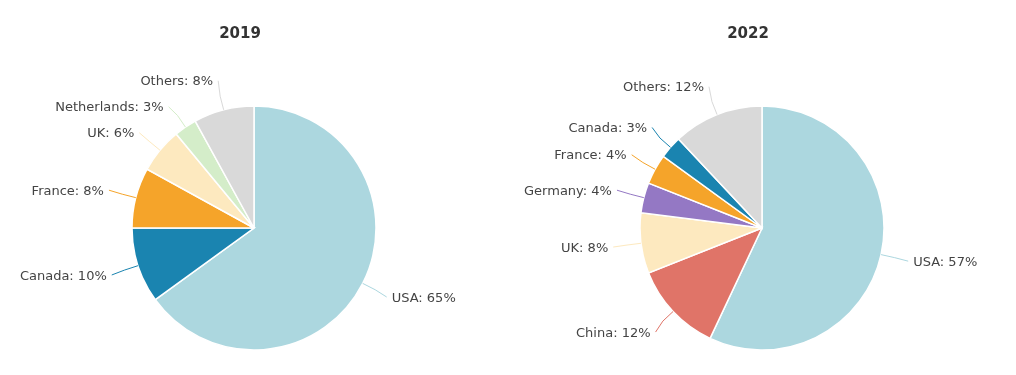 The width and height of the screenshot is (1016, 375). Describe the element at coordinates (608, 128) in the screenshot. I see `slice-label: Canada: 3%` at that location.